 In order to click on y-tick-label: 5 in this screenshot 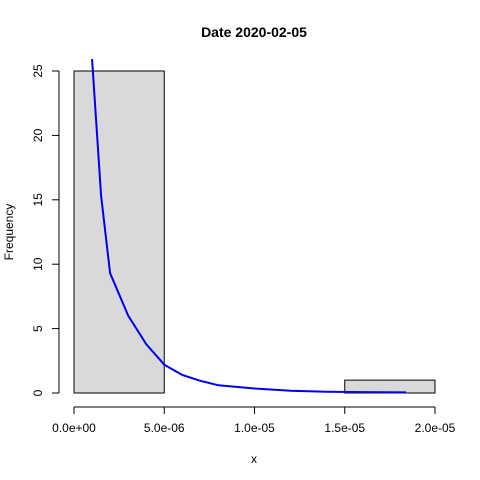, I will do `click(38, 328)`.